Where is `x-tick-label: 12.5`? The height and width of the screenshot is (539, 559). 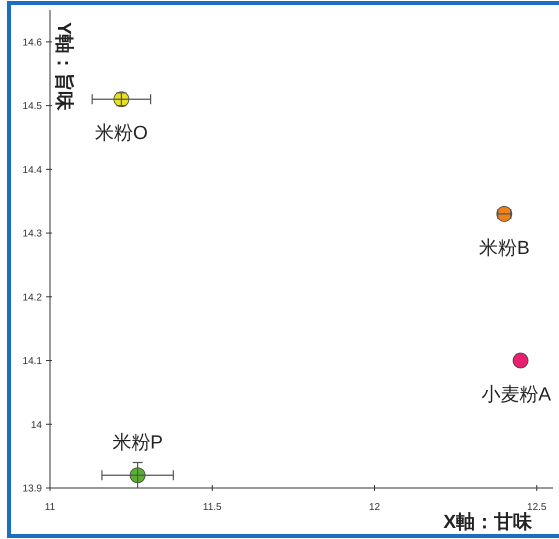 x-tick-label: 12.5 is located at coordinates (537, 507).